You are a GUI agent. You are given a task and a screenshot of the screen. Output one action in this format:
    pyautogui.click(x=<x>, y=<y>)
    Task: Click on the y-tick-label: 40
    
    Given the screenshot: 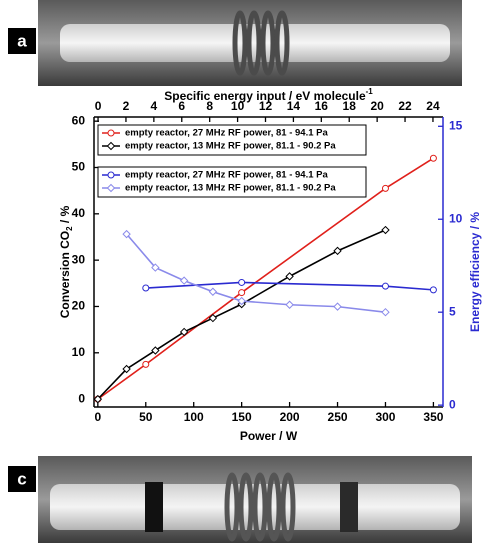 What is the action you would take?
    pyautogui.click(x=79, y=213)
    